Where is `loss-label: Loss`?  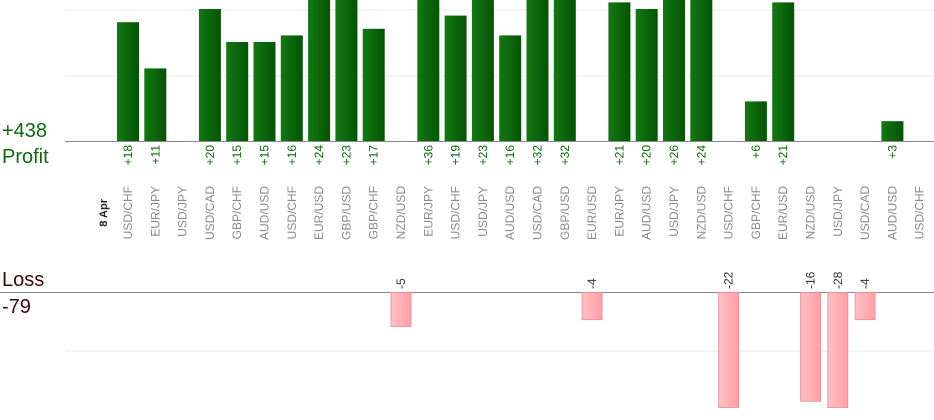
loss-label: Loss is located at coordinates (23, 280).